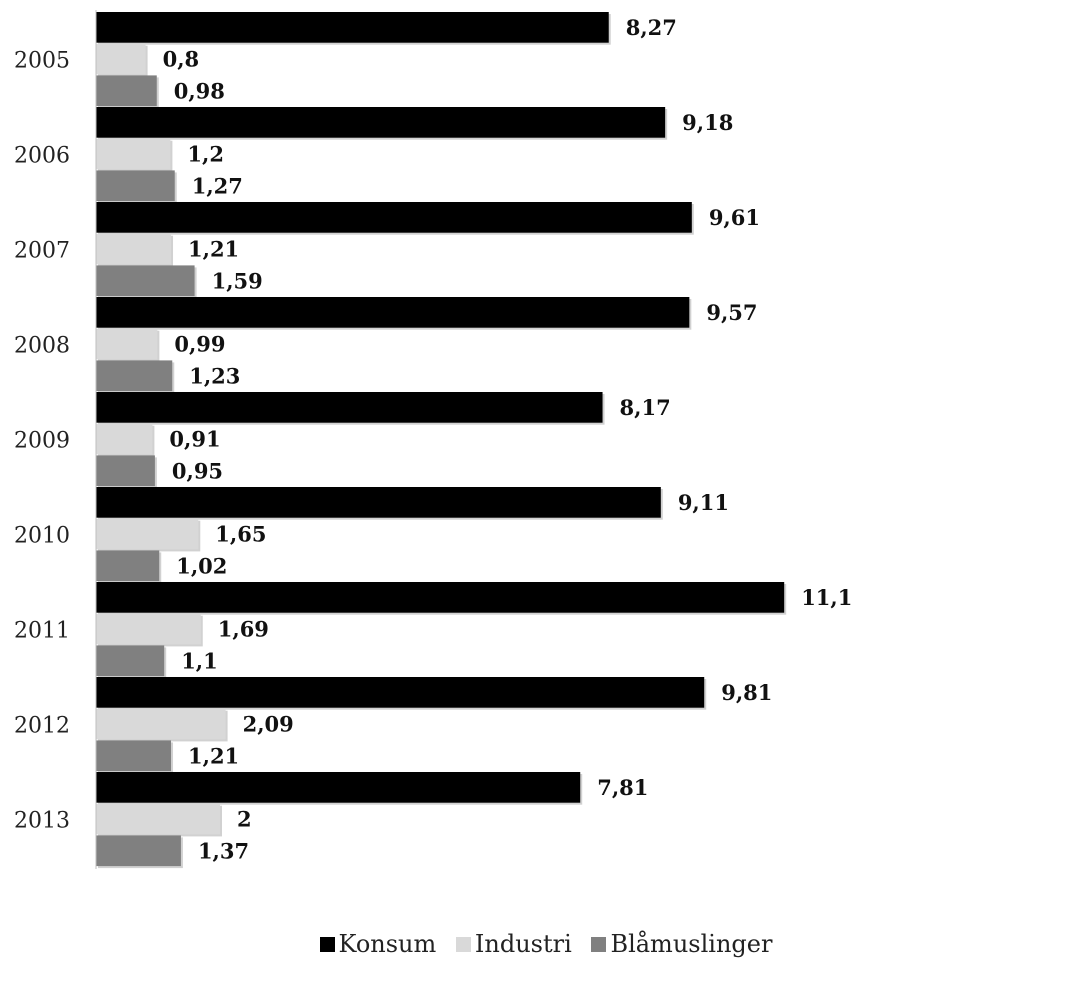 Image resolution: width=1092 pixels, height=981 pixels. I want to click on bar-blamuslinger-2008, so click(134, 376).